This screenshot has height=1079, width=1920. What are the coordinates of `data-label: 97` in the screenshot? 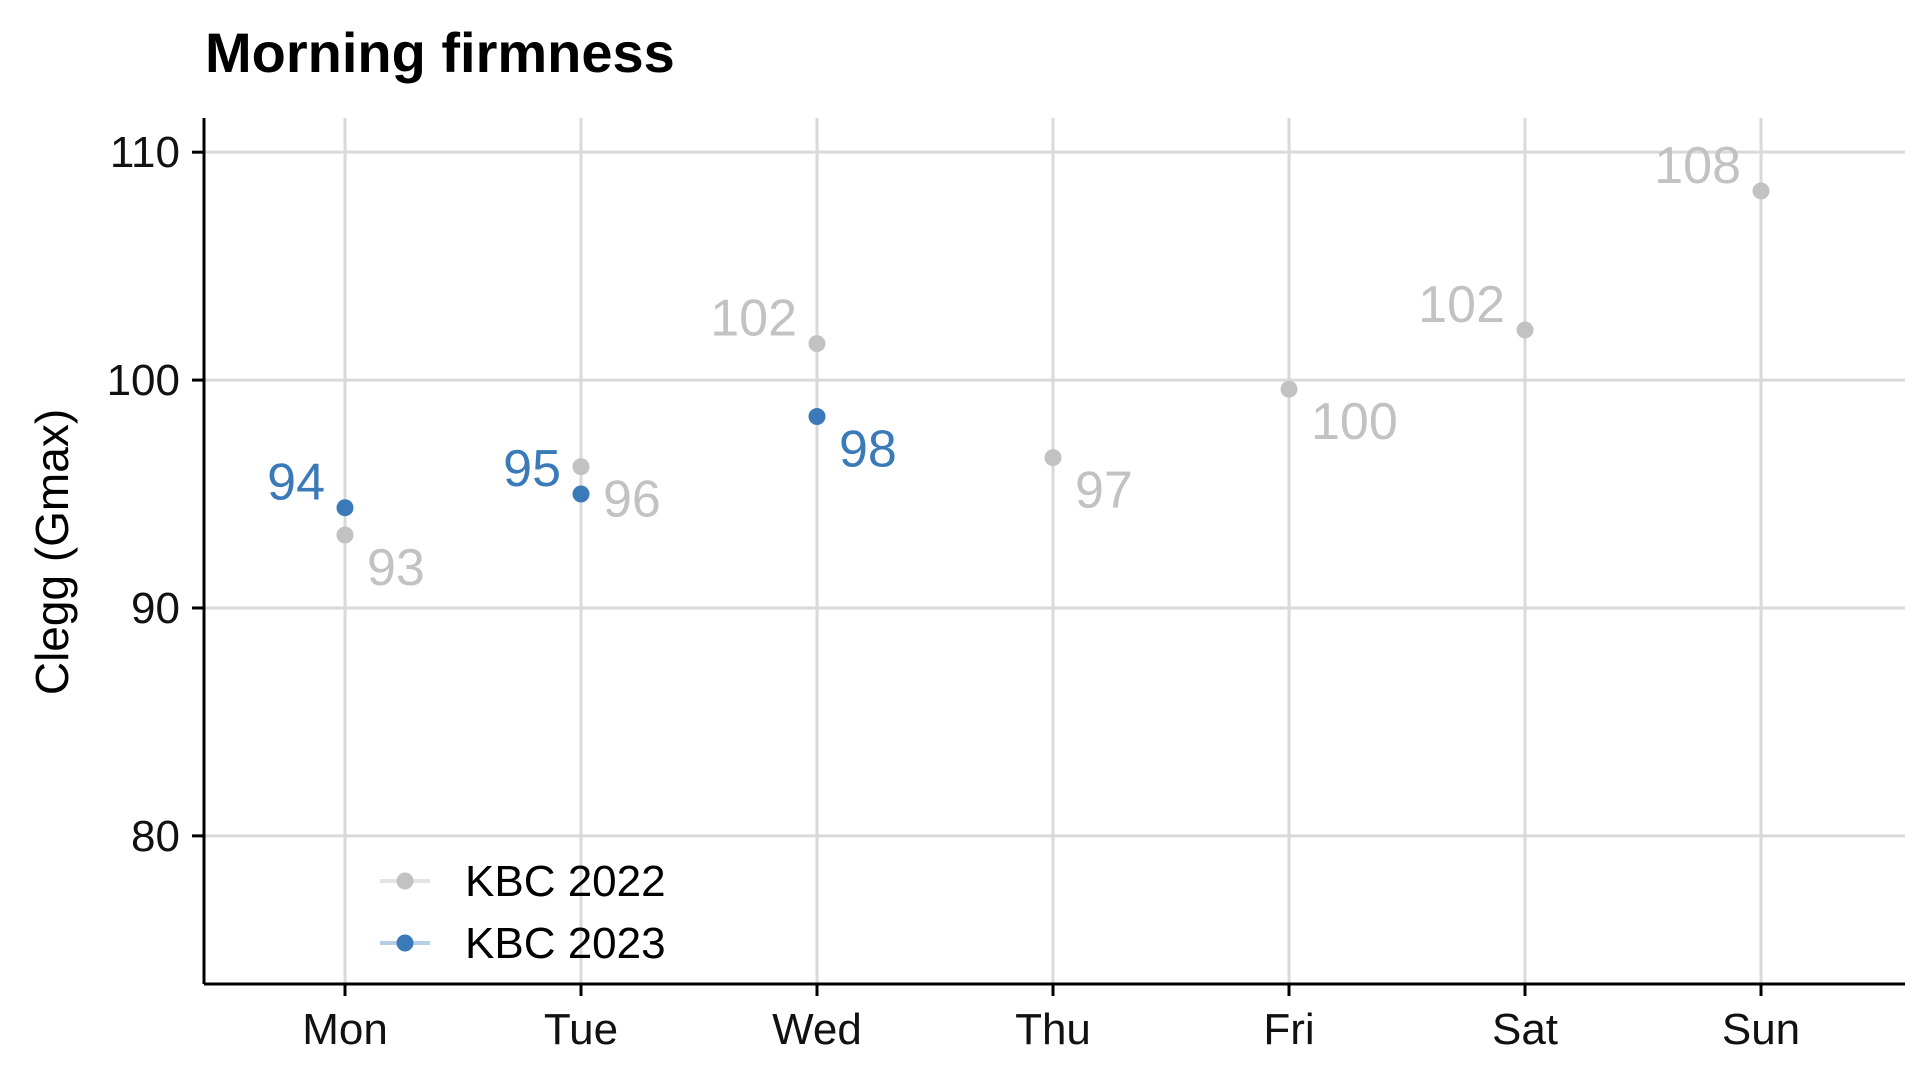 It's located at (1104, 491).